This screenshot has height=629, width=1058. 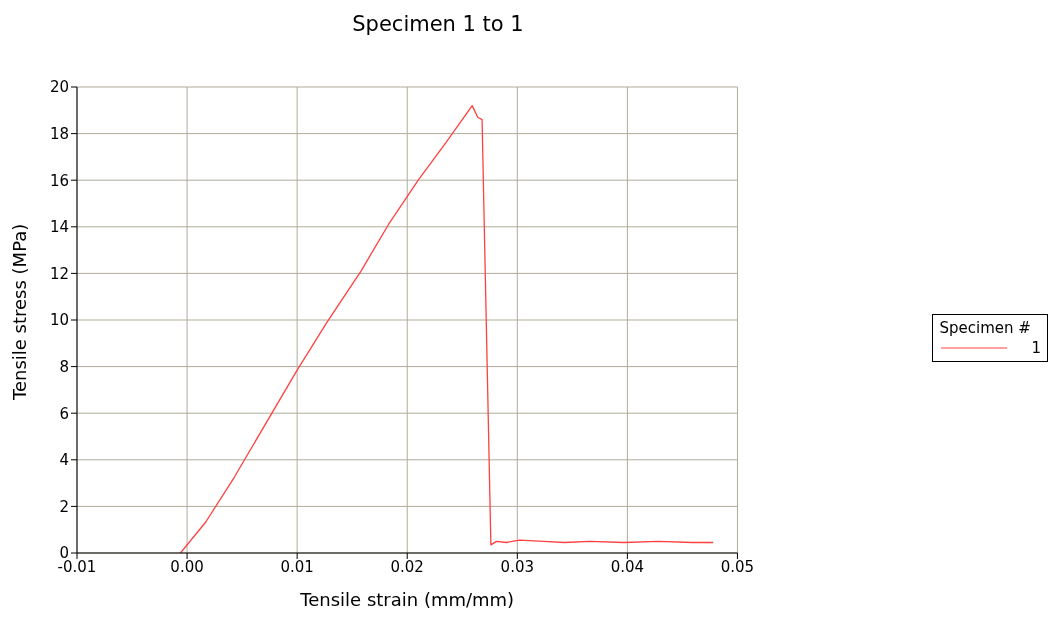 What do you see at coordinates (438, 24) in the screenshot?
I see `chart-title: Specimen 1 to 1` at bounding box center [438, 24].